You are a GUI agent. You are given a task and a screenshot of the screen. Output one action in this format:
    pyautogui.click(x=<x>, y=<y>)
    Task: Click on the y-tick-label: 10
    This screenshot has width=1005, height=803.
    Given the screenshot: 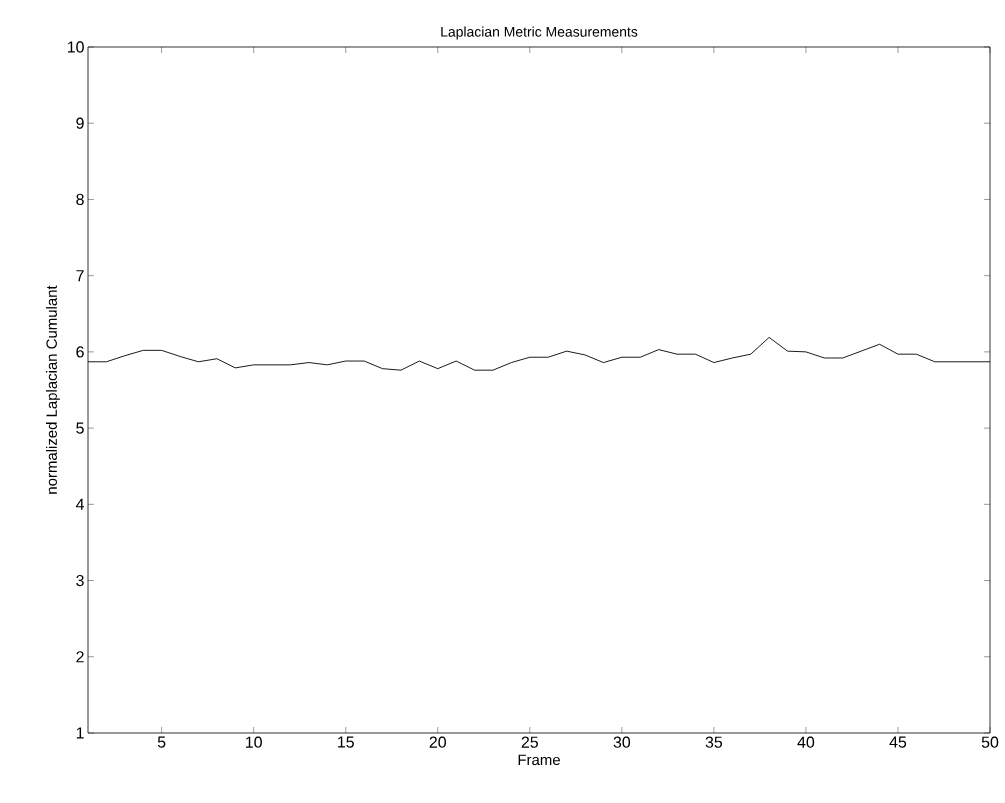 What is the action you would take?
    pyautogui.click(x=75, y=47)
    